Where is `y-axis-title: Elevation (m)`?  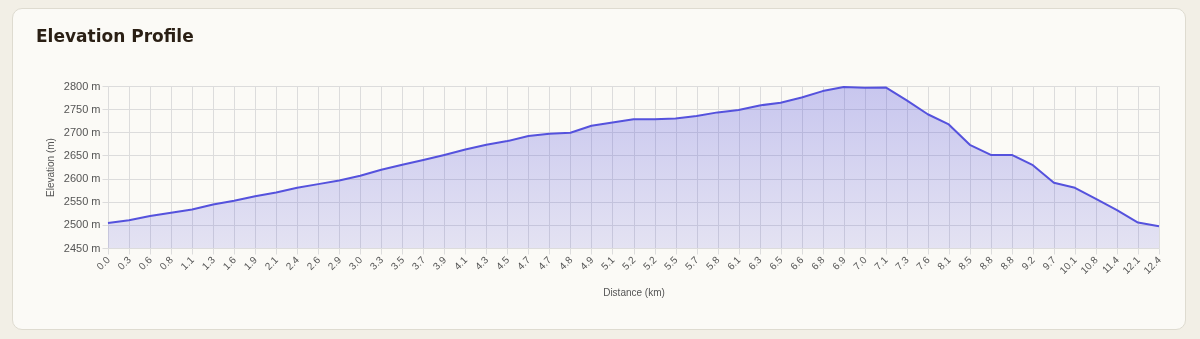
y-axis-title: Elevation (m) is located at coordinates (50, 167).